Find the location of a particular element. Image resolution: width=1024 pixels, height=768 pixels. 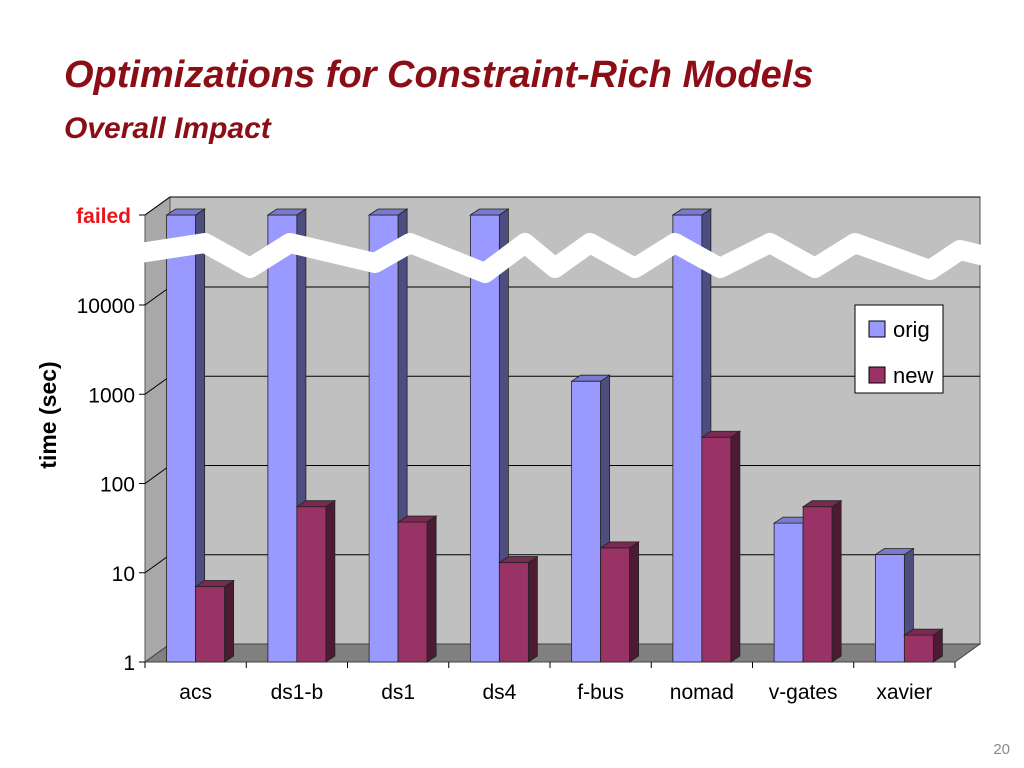

legend-label: new is located at coordinates (913, 375).